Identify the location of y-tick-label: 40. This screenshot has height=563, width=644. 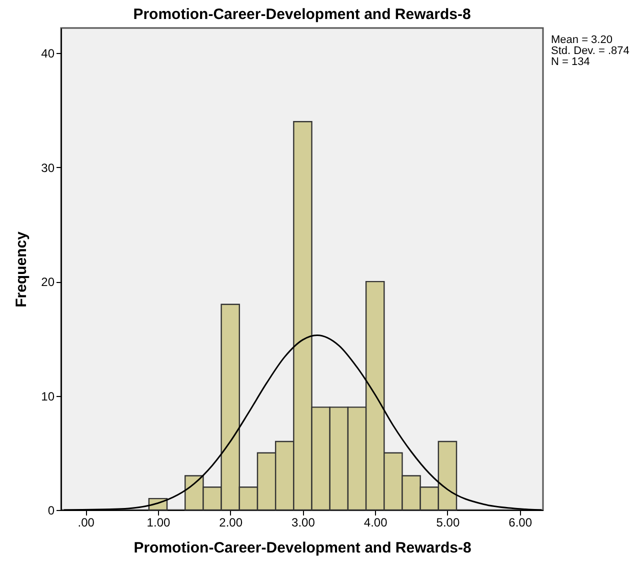
(48, 53).